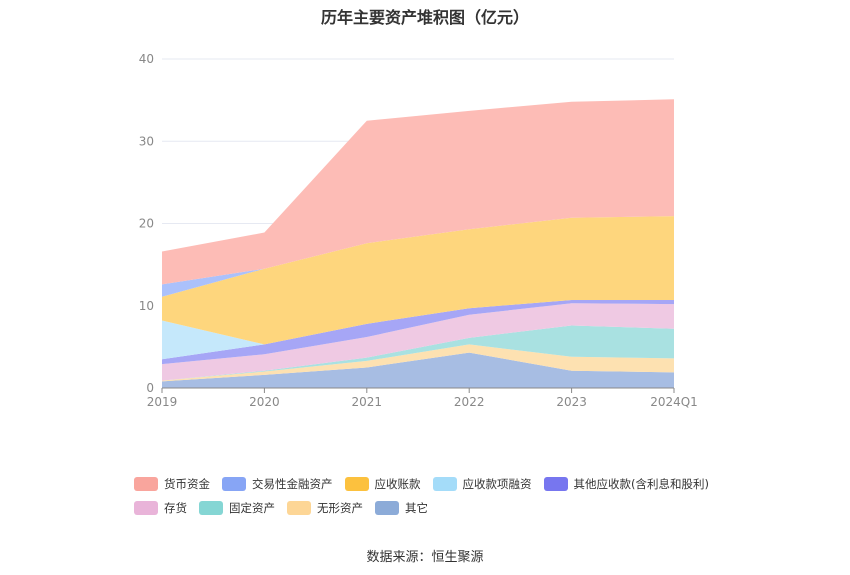 This screenshot has width=850, height=575. I want to click on x-tick-label: 2020, so click(264, 402).